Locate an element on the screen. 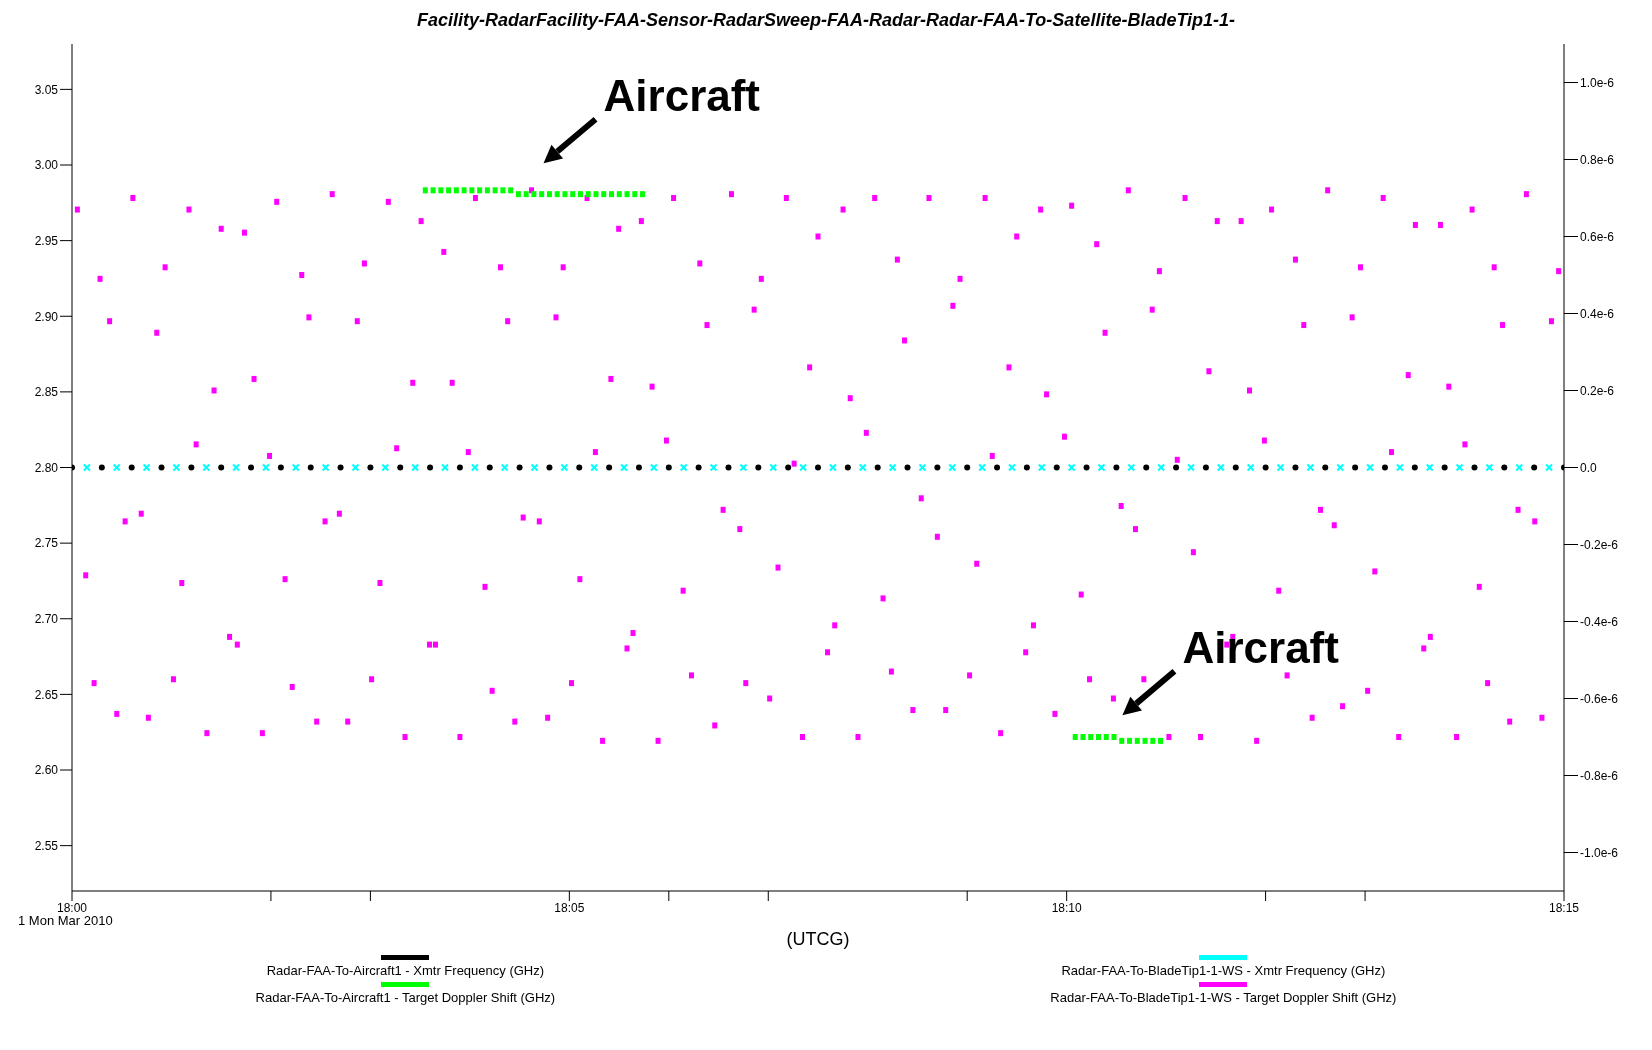  chart-title: Facility-RadarFacility-FAA-Sensor-RadarSweep-FAA-Radar-Radar-FAA-To-Satellite-BladeTip1-1- is located at coordinates (826, 20).